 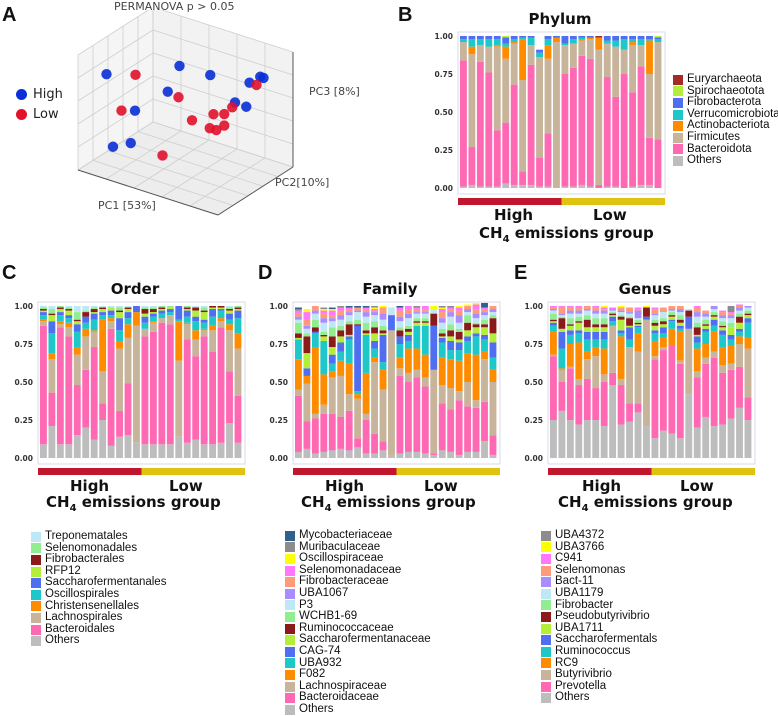 What do you see at coordinates (562, 310) in the screenshot?
I see `bar-segment-selenomonas` at bounding box center [562, 310].